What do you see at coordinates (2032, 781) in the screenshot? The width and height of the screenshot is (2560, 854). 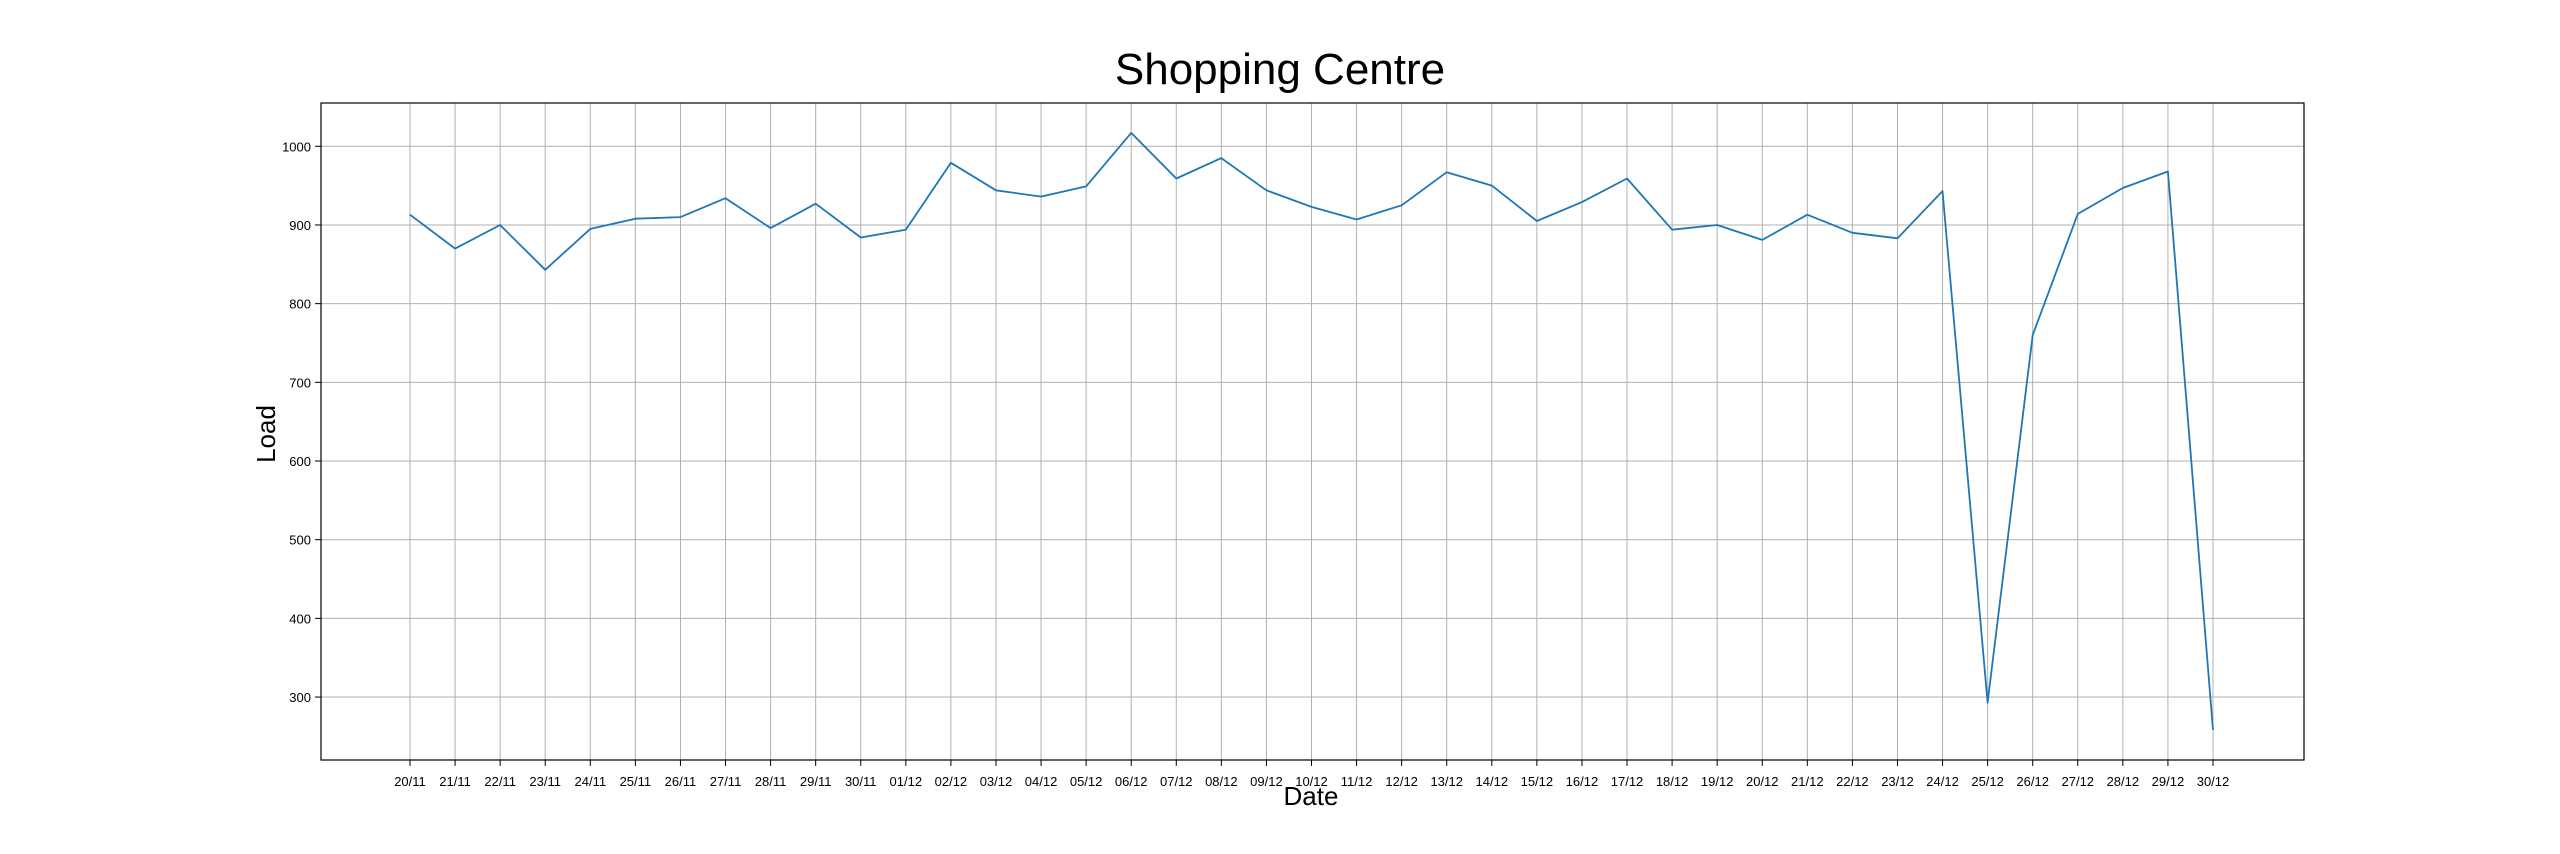 I see `x-tick-label: 26/12` at bounding box center [2032, 781].